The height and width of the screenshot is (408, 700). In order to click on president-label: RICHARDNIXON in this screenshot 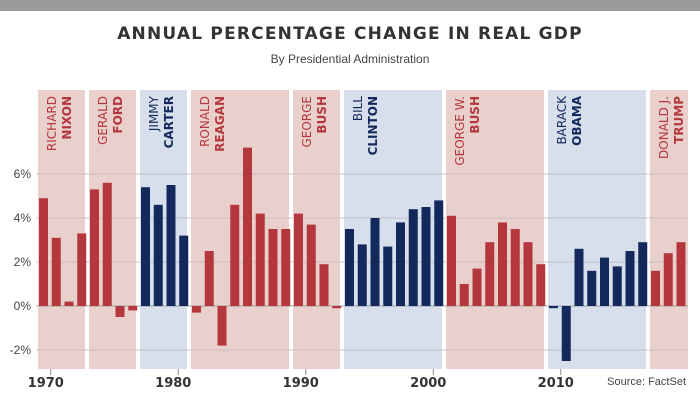, I will do `click(59, 123)`.